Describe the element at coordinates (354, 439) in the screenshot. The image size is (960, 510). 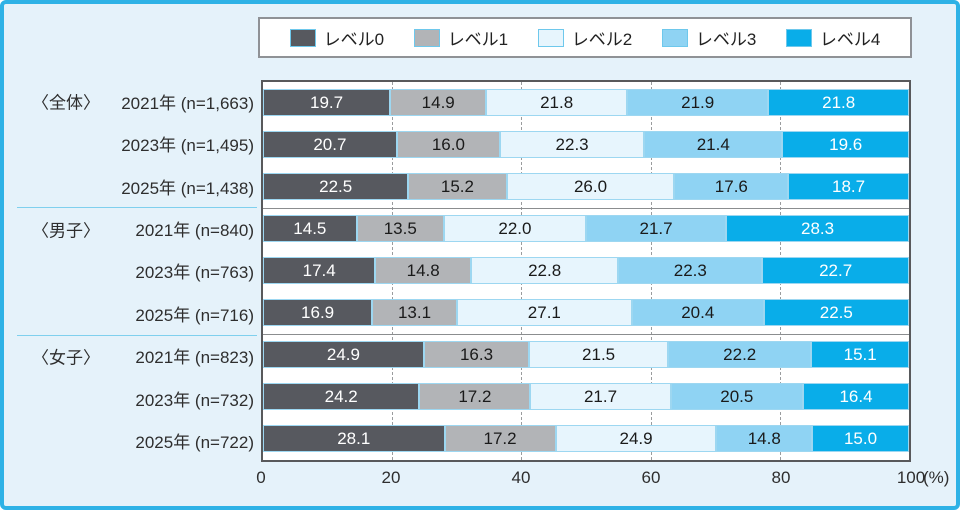
I see `bar-segment: 28.1` at that location.